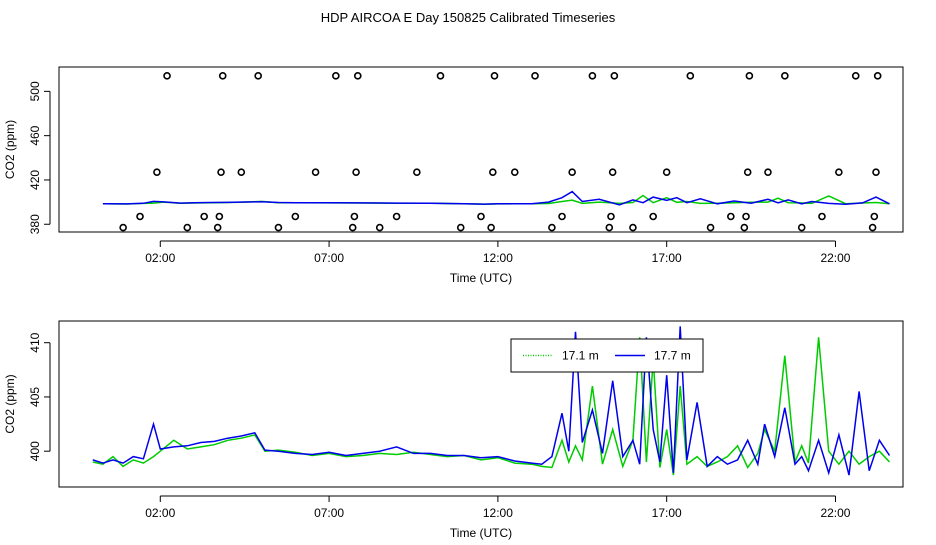 This screenshot has width=936, height=545. What do you see at coordinates (35, 91) in the screenshot?
I see `panel1-y-tick-label: 500` at bounding box center [35, 91].